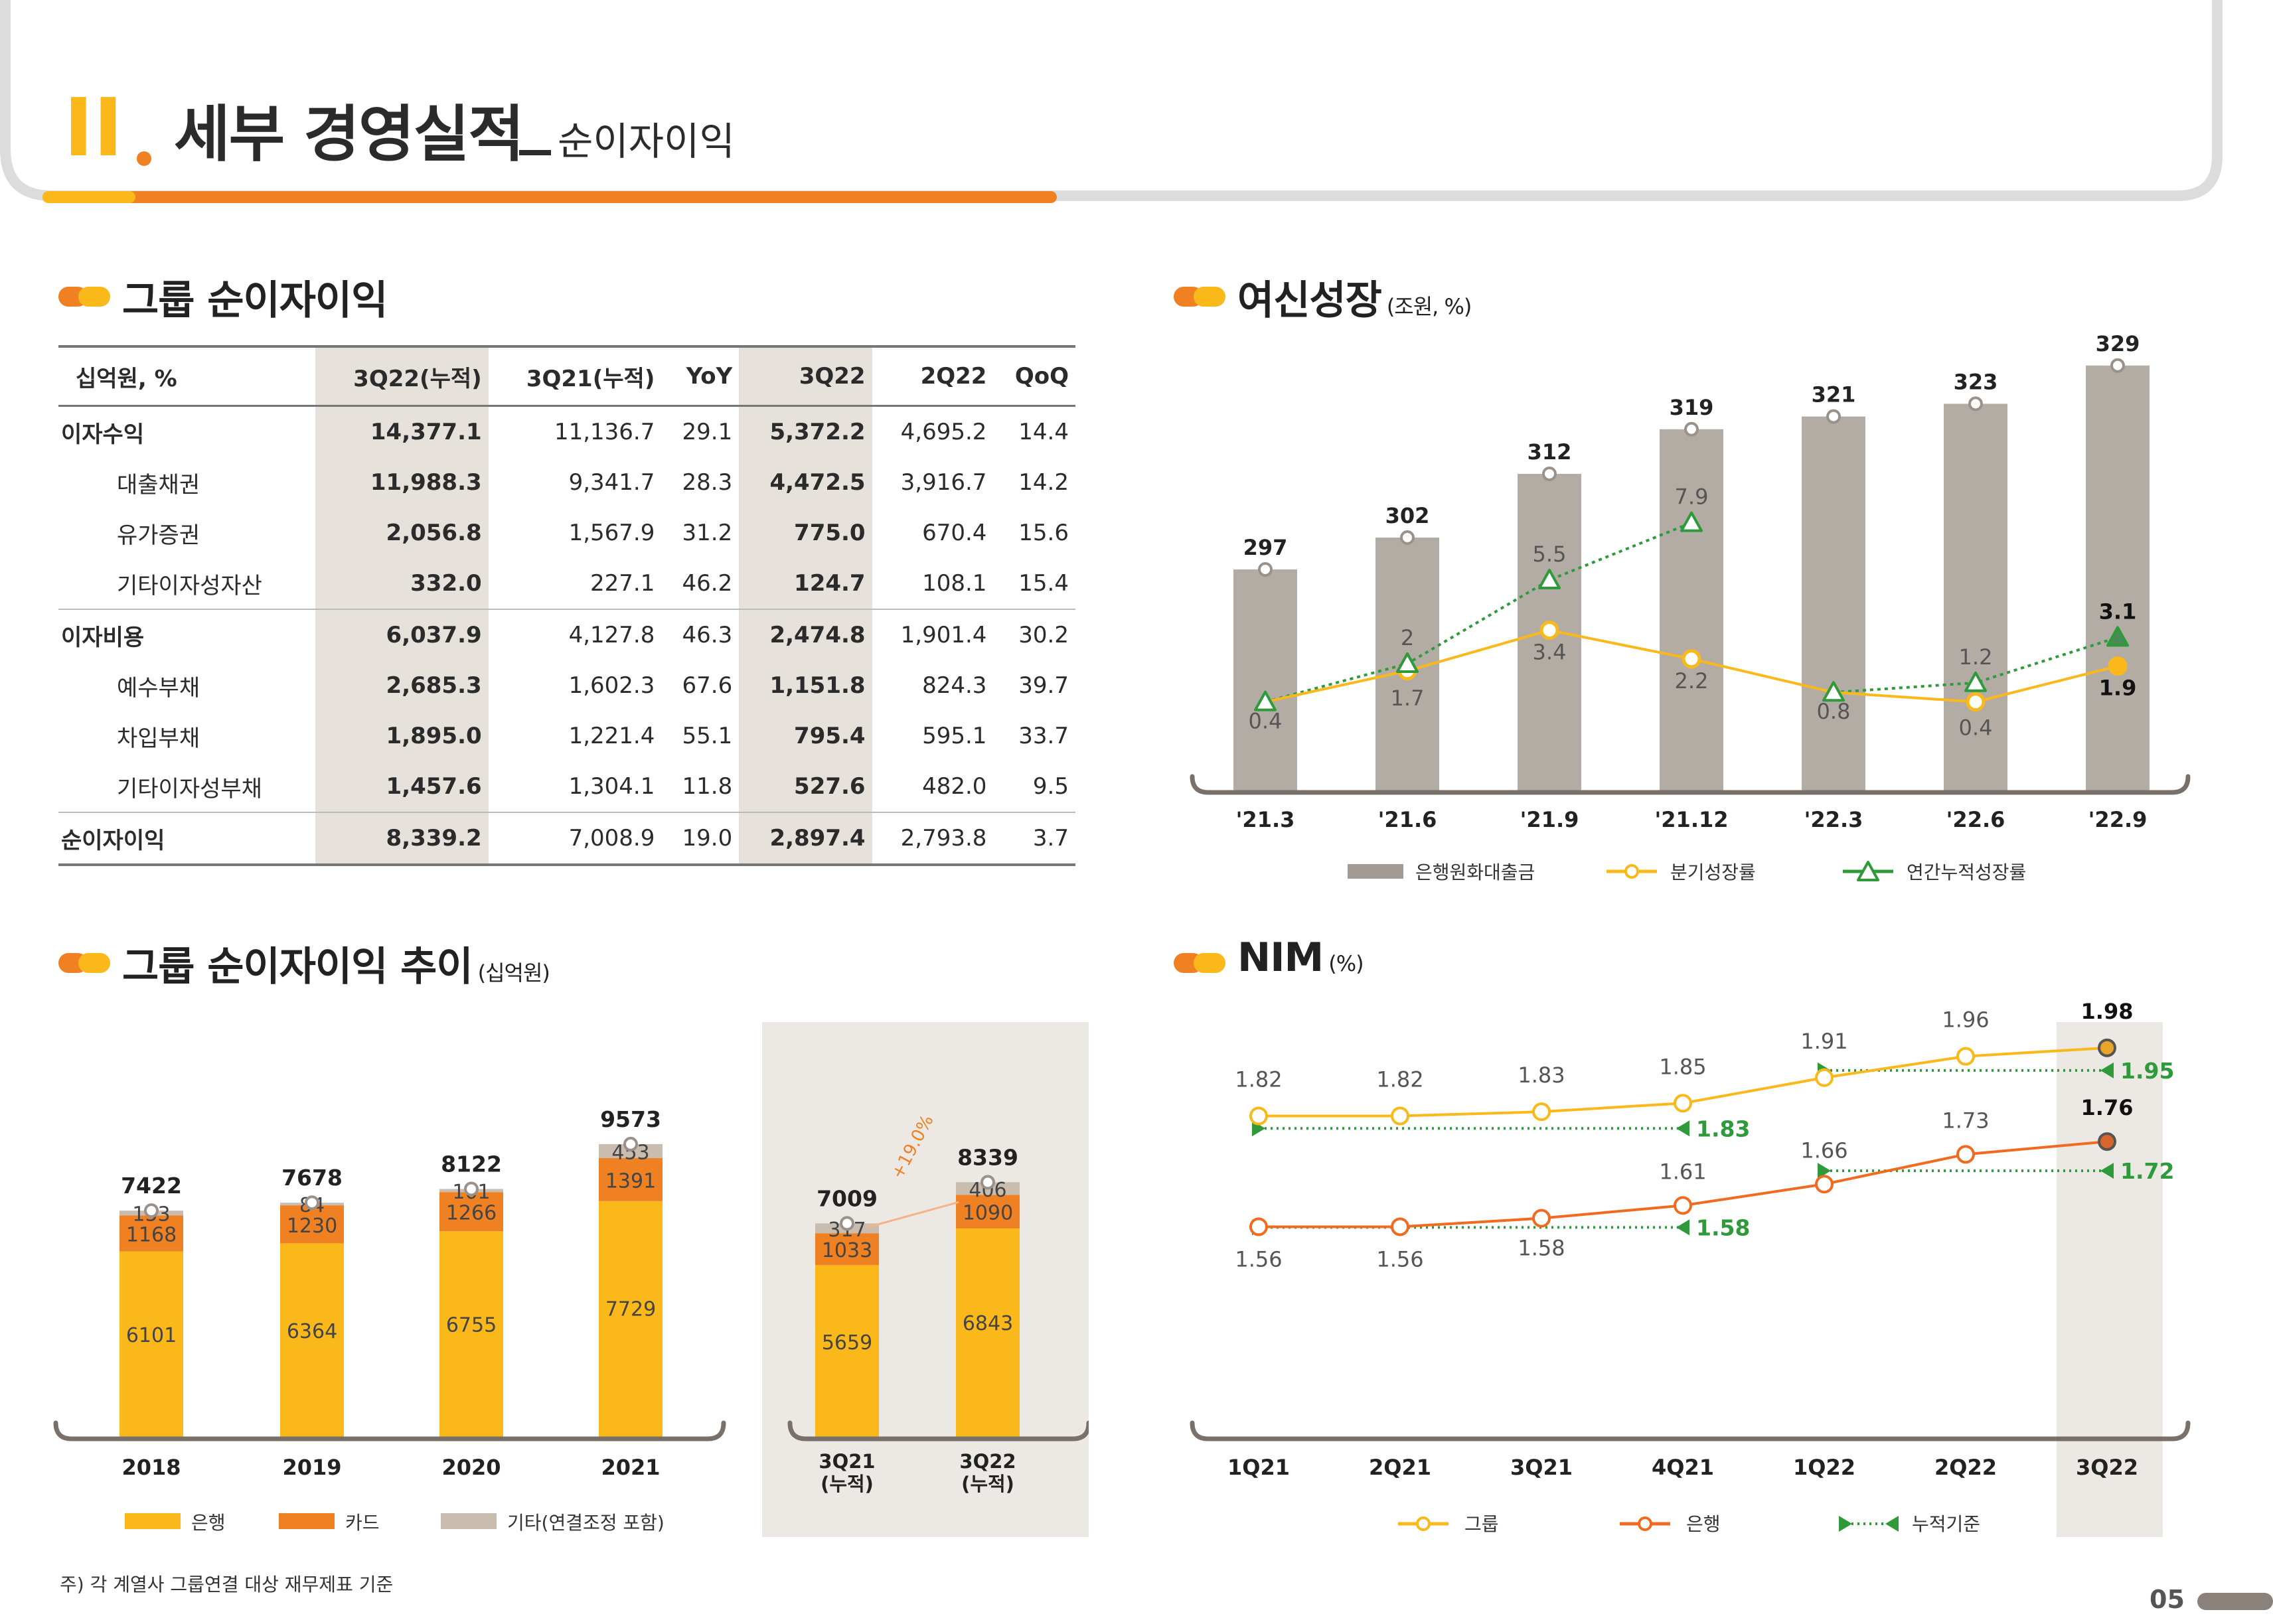 Image resolution: width=2273 pixels, height=1624 pixels. I want to click on table-cell: 1,895.0, so click(402, 736).